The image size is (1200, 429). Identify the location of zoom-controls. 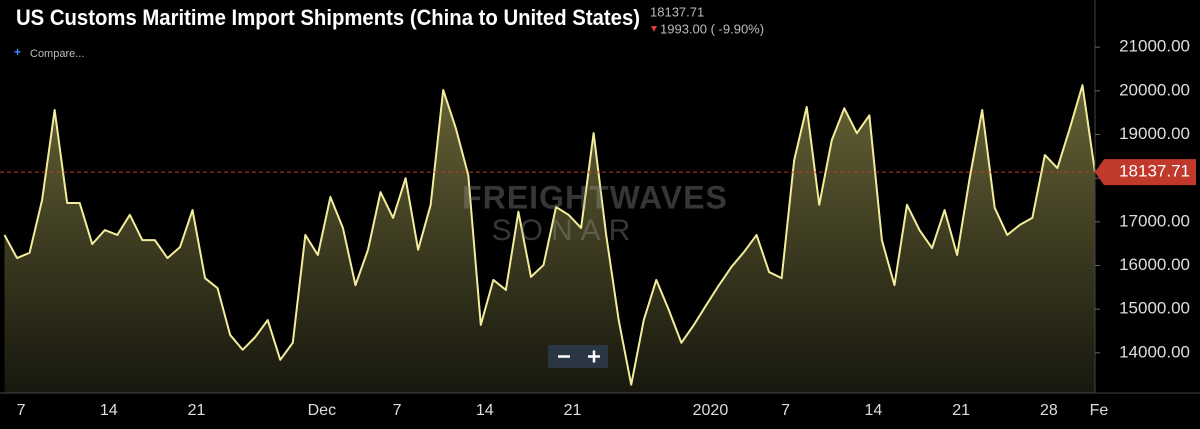
(578, 356).